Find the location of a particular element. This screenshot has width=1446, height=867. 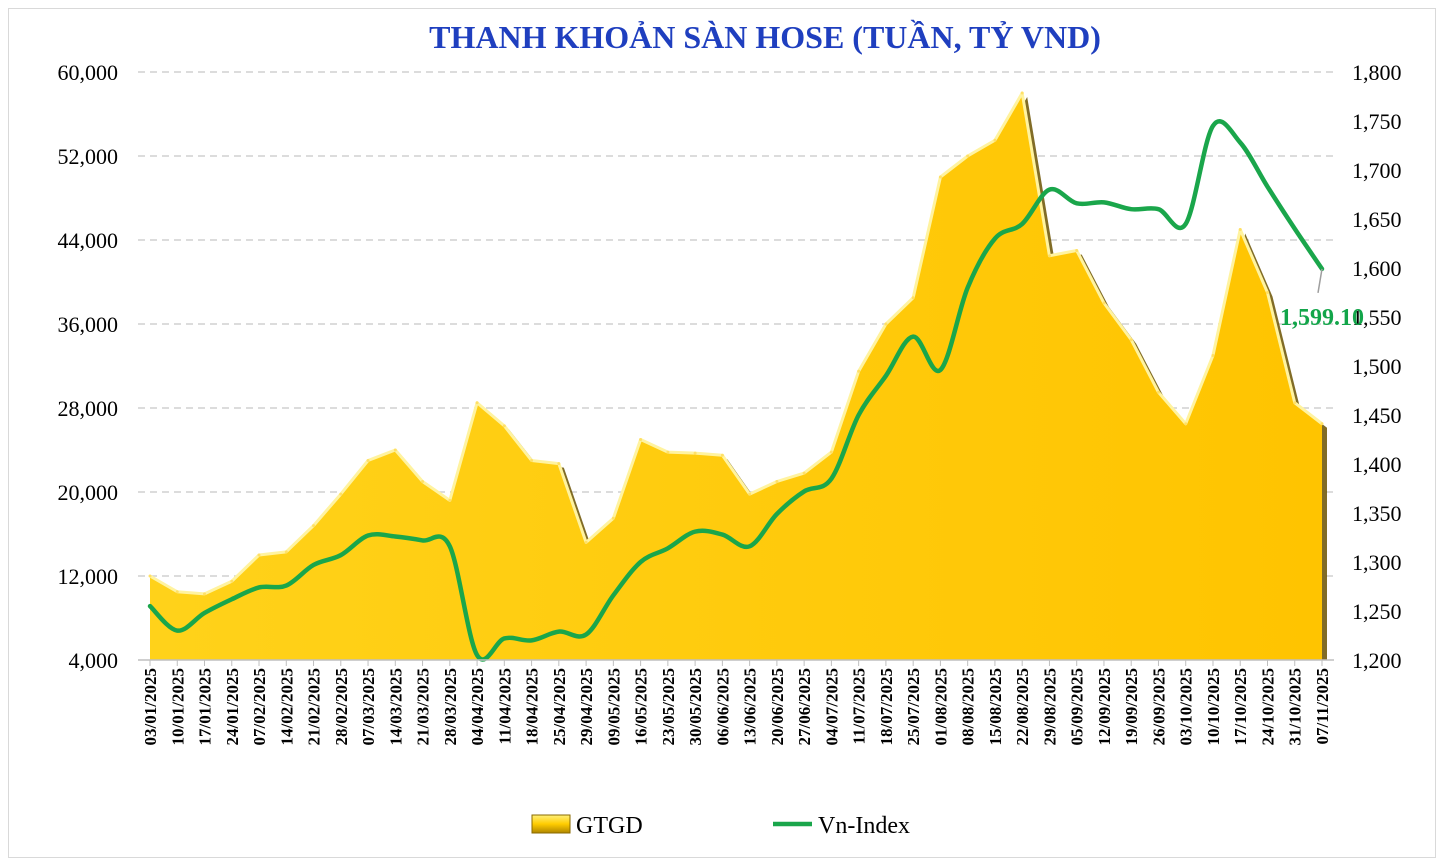

right-tick-label: 1,250 is located at coordinates (1377, 611).